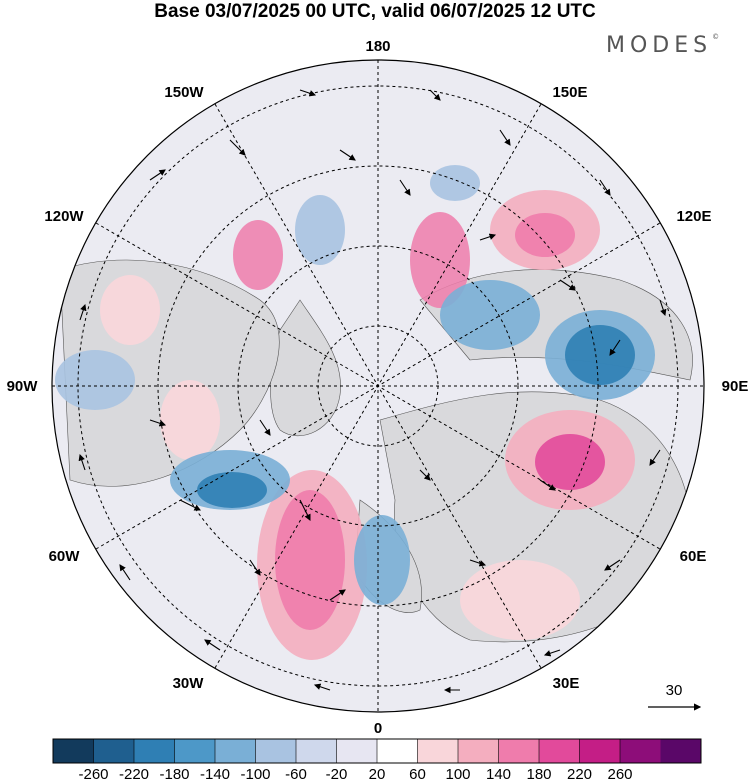  I want to click on lon-label-120w: 120W, so click(64, 216).